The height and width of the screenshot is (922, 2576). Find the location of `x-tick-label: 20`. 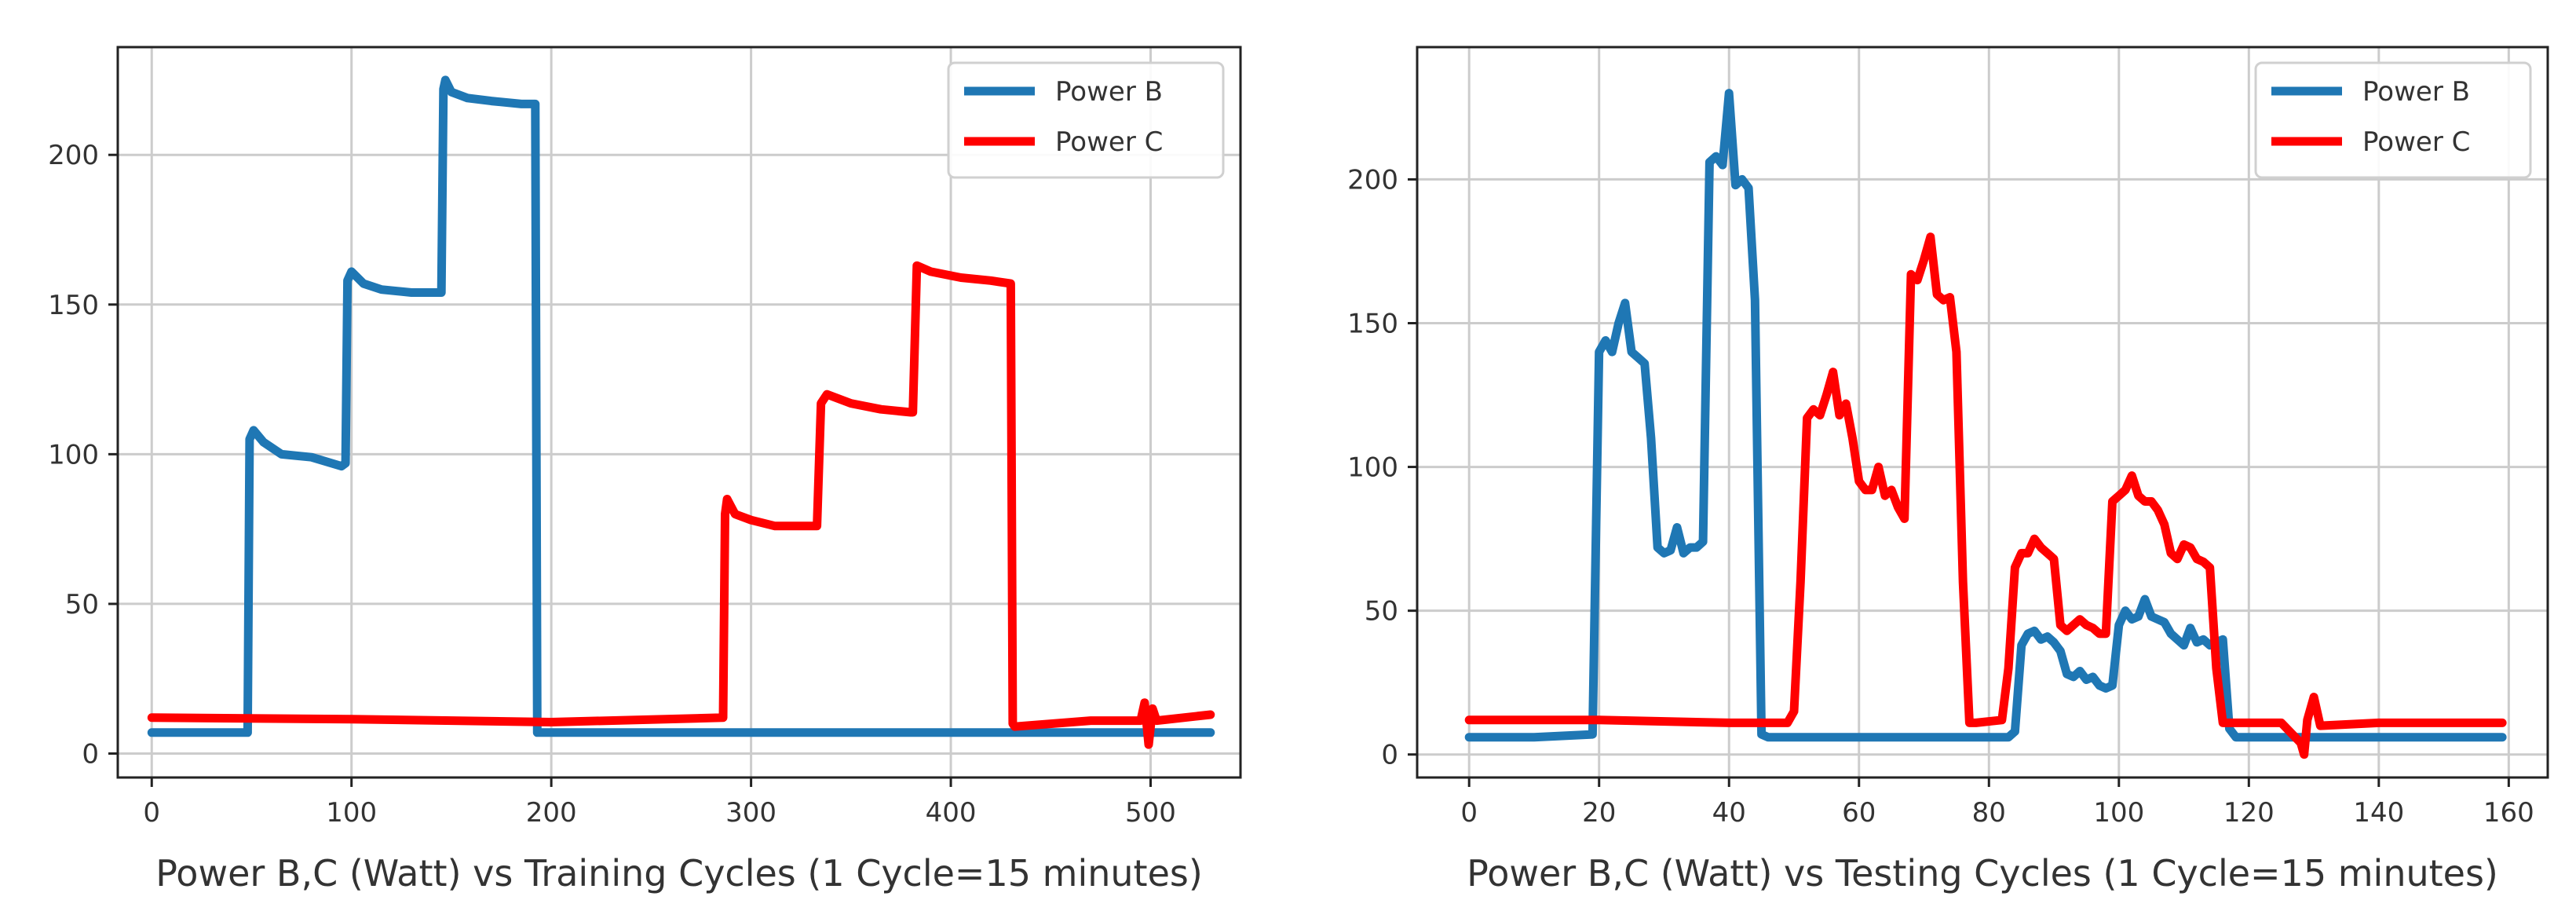

x-tick-label: 20 is located at coordinates (1599, 813).